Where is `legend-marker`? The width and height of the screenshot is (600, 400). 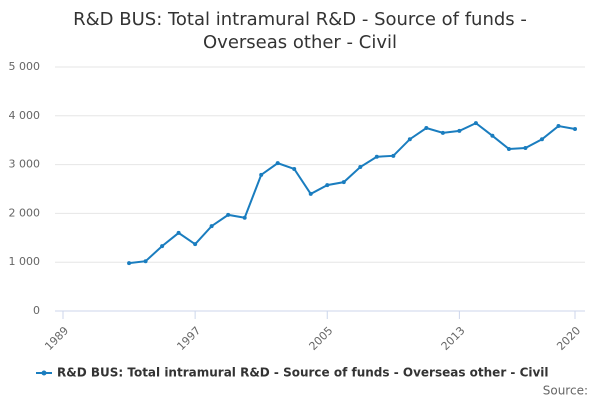
legend-marker is located at coordinates (44, 373).